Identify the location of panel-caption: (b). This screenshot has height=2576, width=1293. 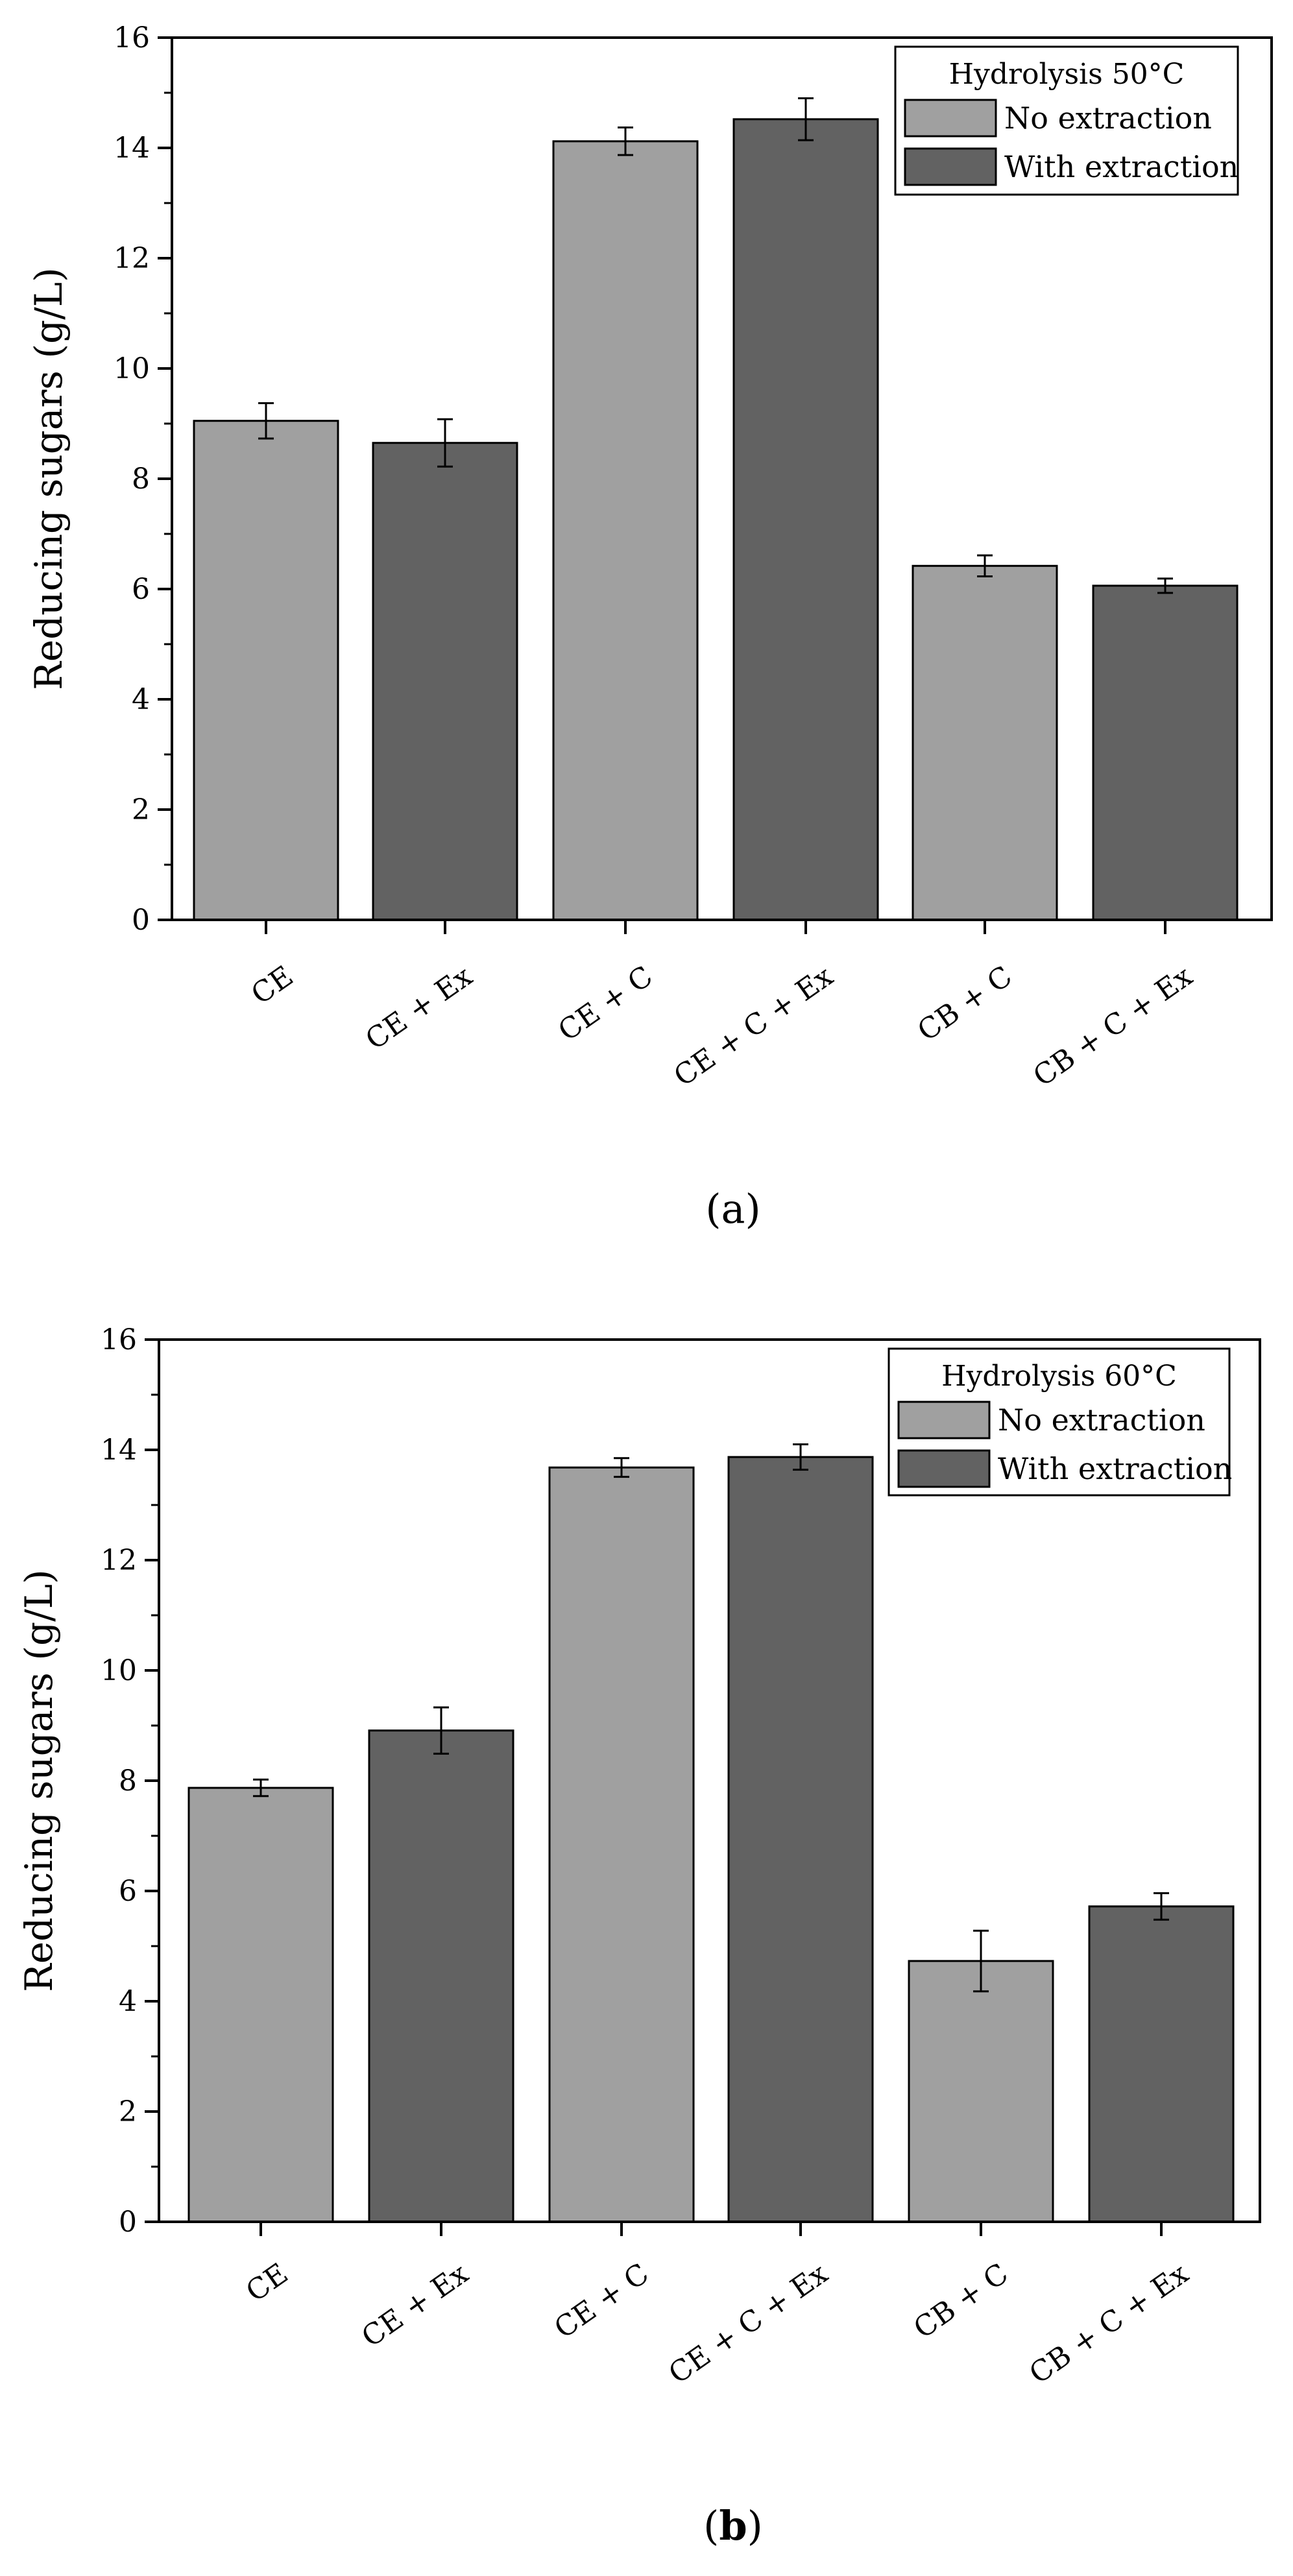
(733, 2525).